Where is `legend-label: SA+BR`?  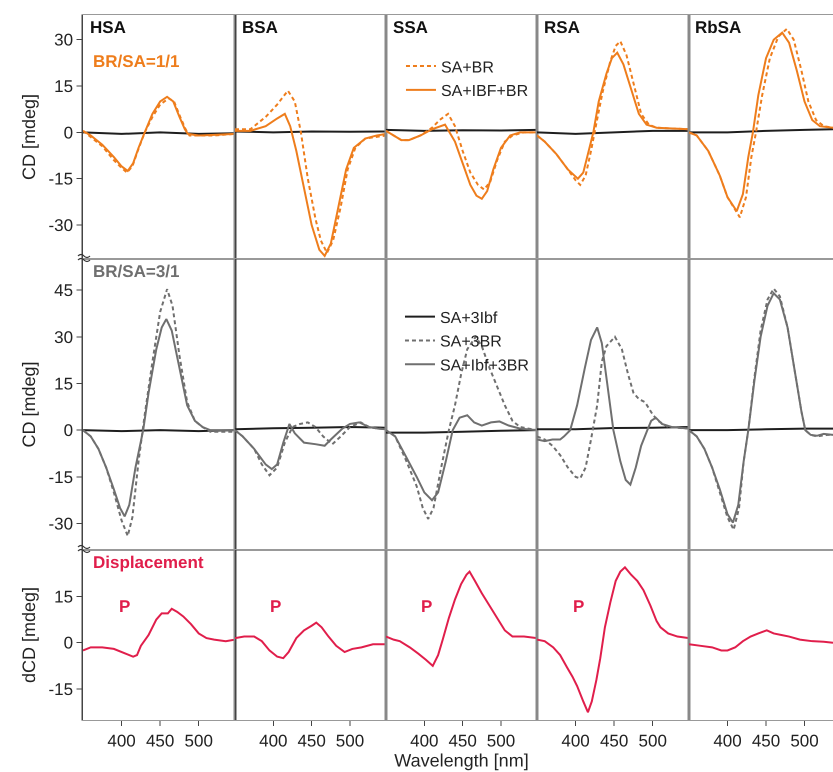
legend-label: SA+BR is located at coordinates (467, 67).